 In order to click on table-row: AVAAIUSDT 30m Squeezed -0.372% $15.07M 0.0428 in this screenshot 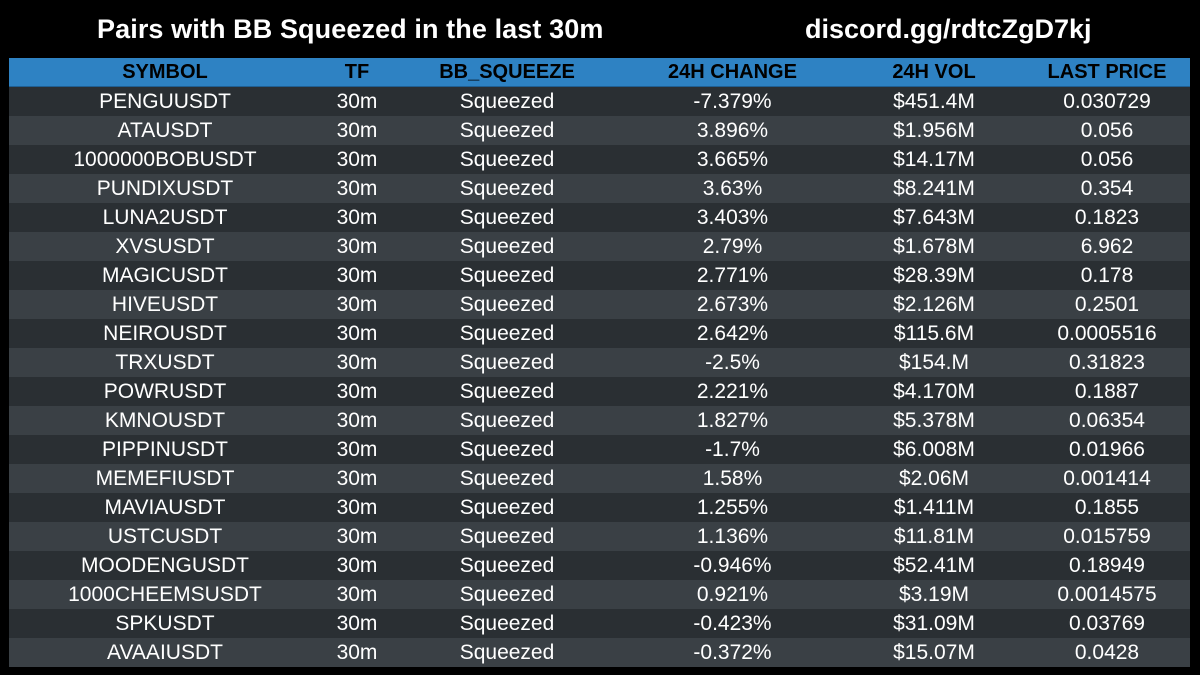, I will do `click(599, 652)`.